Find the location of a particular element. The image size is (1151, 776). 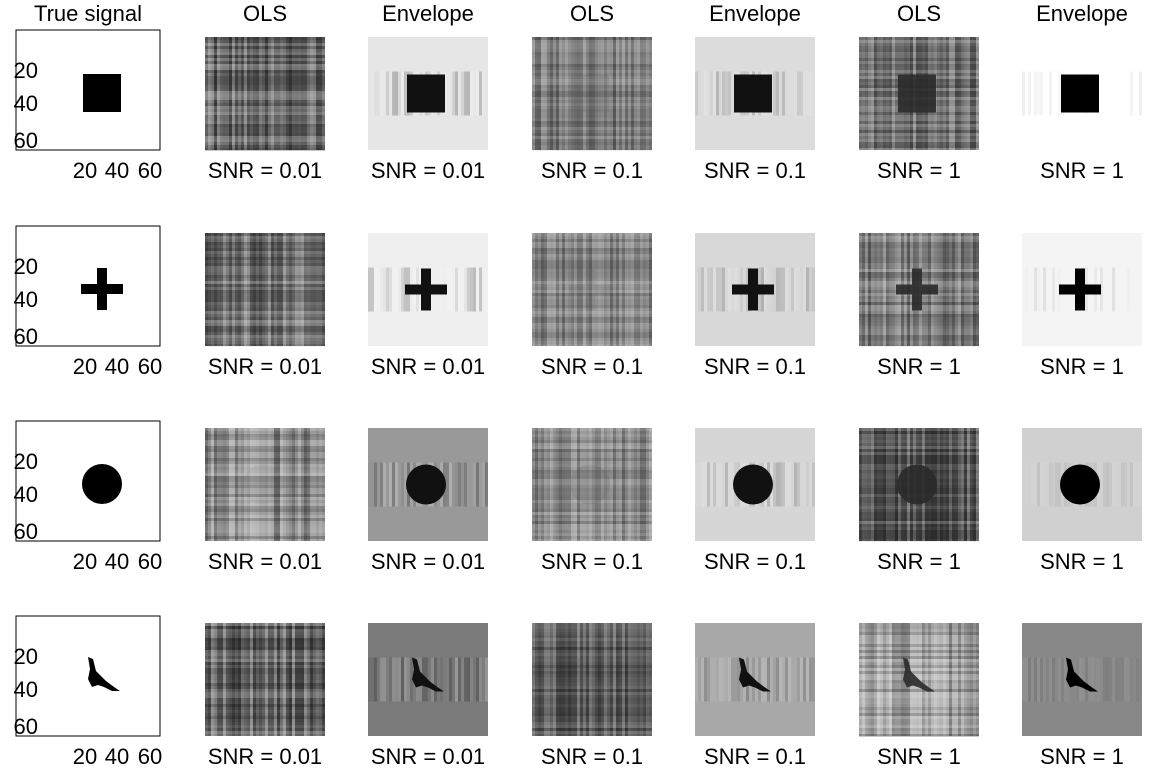

estimate-panel is located at coordinates (755, 484).